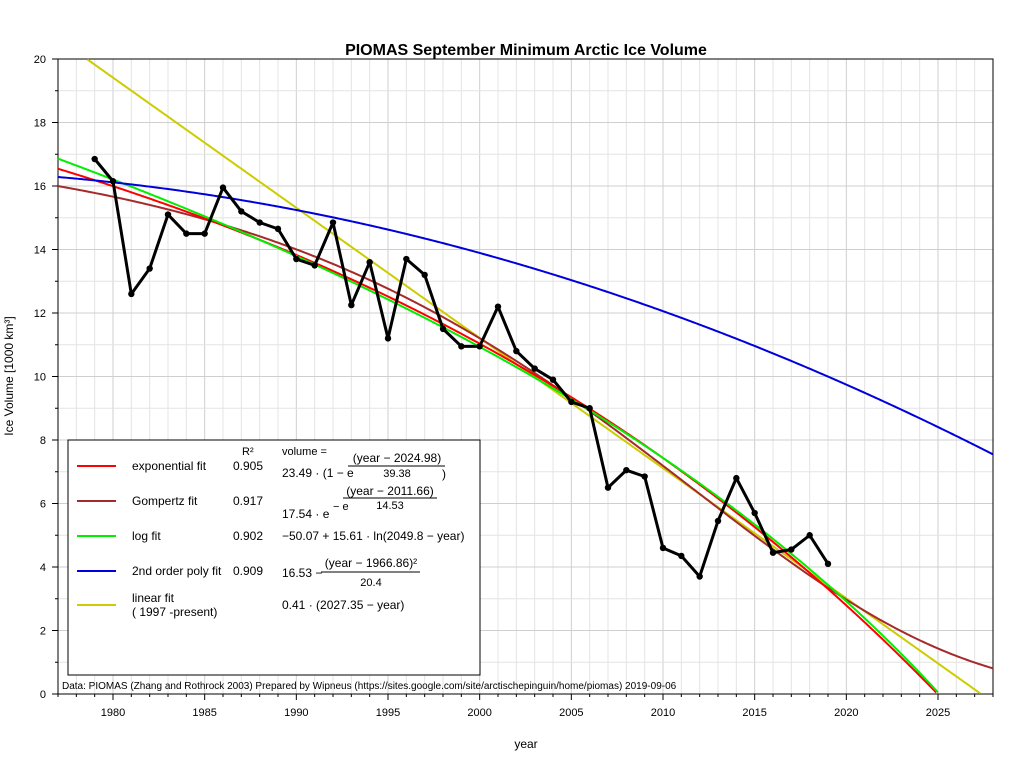  What do you see at coordinates (43, 695) in the screenshot?
I see `y-tick-label: 0` at bounding box center [43, 695].